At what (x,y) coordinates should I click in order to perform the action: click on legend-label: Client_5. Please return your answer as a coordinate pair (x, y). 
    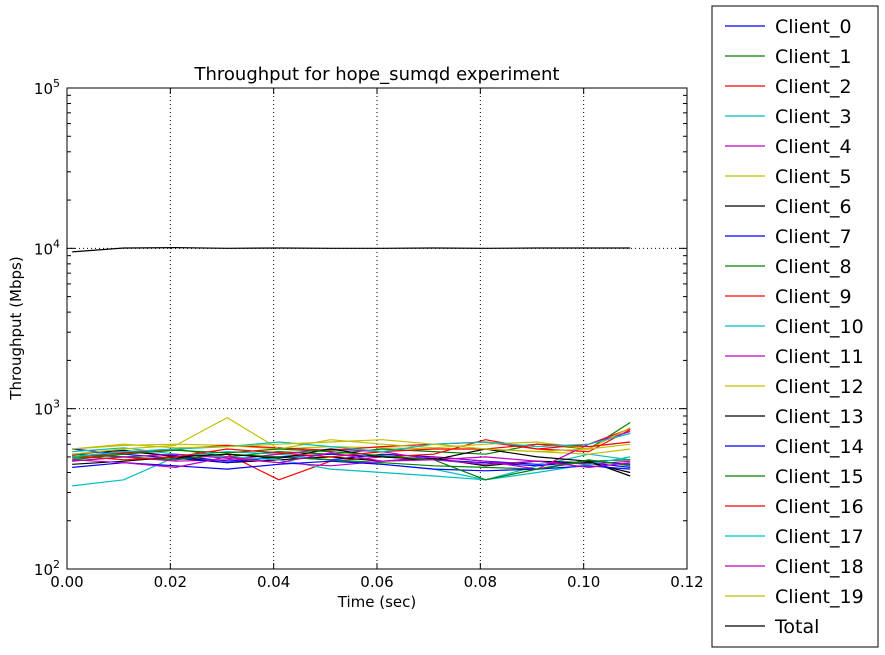
    Looking at the image, I should click on (813, 177).